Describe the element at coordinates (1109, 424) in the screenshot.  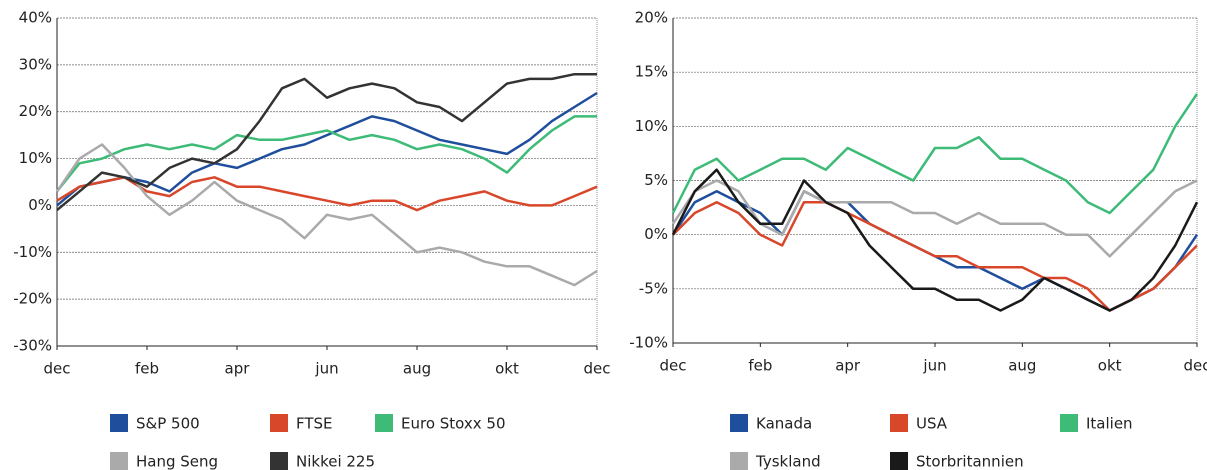
I see `legend-label: Italien` at that location.